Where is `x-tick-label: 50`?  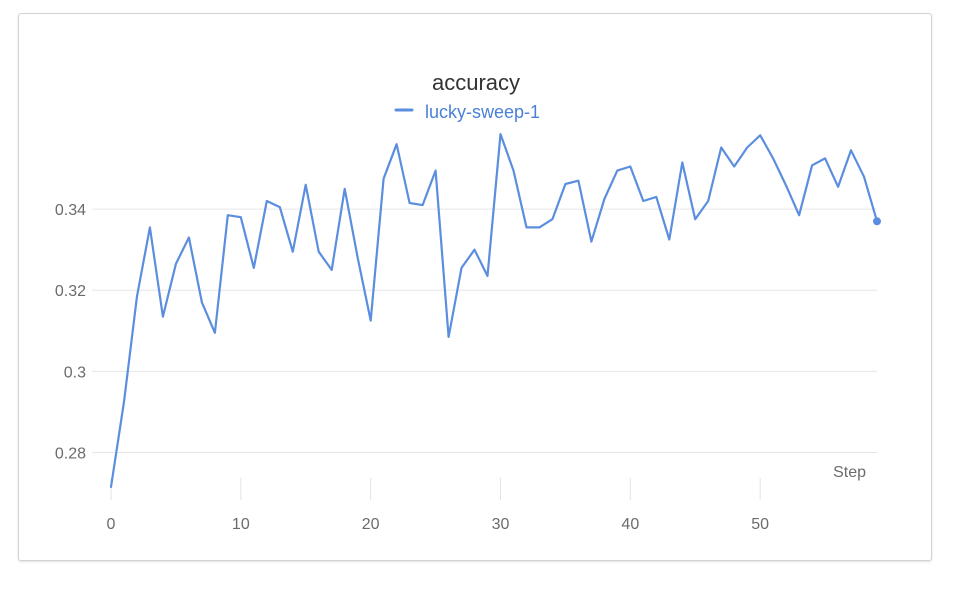
x-tick-label: 50 is located at coordinates (760, 524).